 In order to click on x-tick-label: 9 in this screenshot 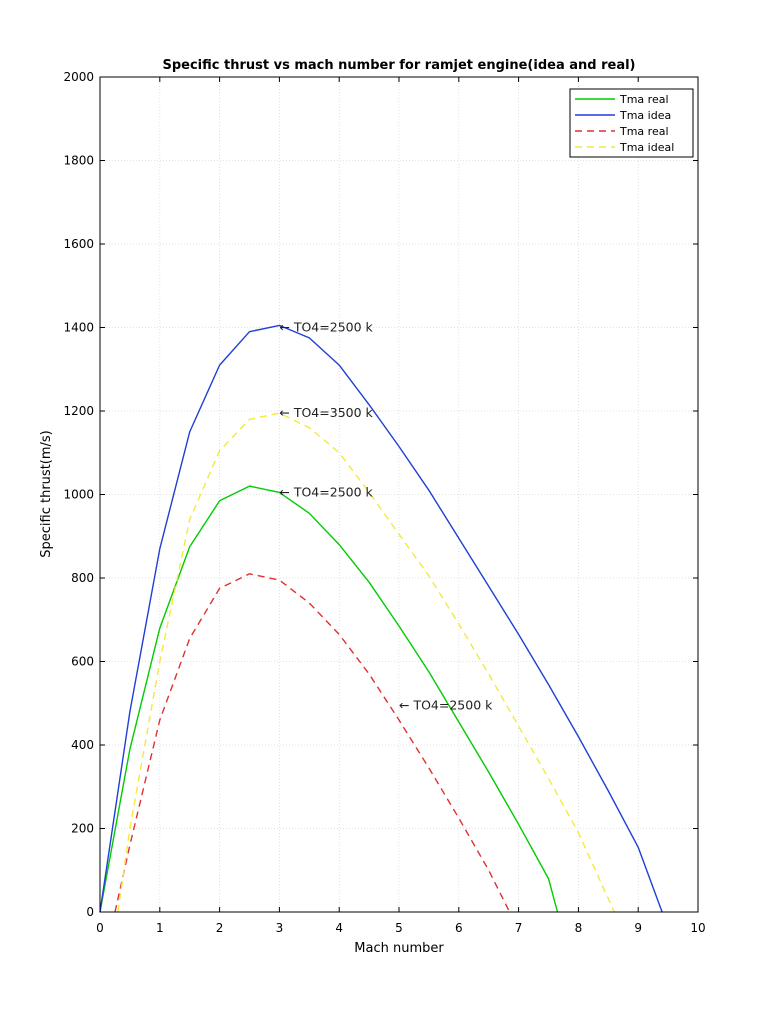, I will do `click(638, 928)`.